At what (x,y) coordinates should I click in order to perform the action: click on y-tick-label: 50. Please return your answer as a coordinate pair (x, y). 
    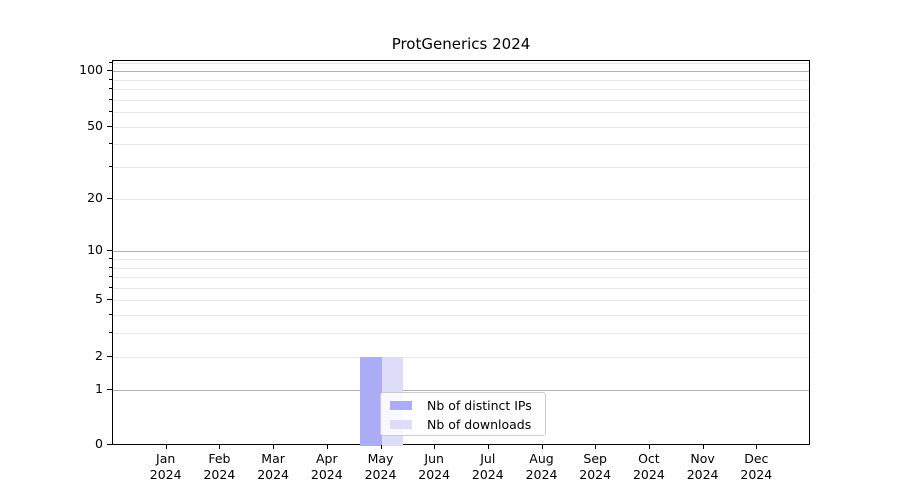
    Looking at the image, I should click on (95, 125).